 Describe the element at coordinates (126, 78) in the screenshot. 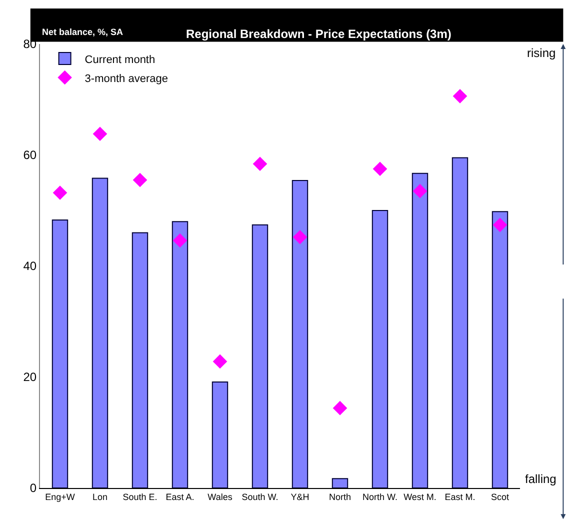

I see `legend-label: 3-month average` at that location.